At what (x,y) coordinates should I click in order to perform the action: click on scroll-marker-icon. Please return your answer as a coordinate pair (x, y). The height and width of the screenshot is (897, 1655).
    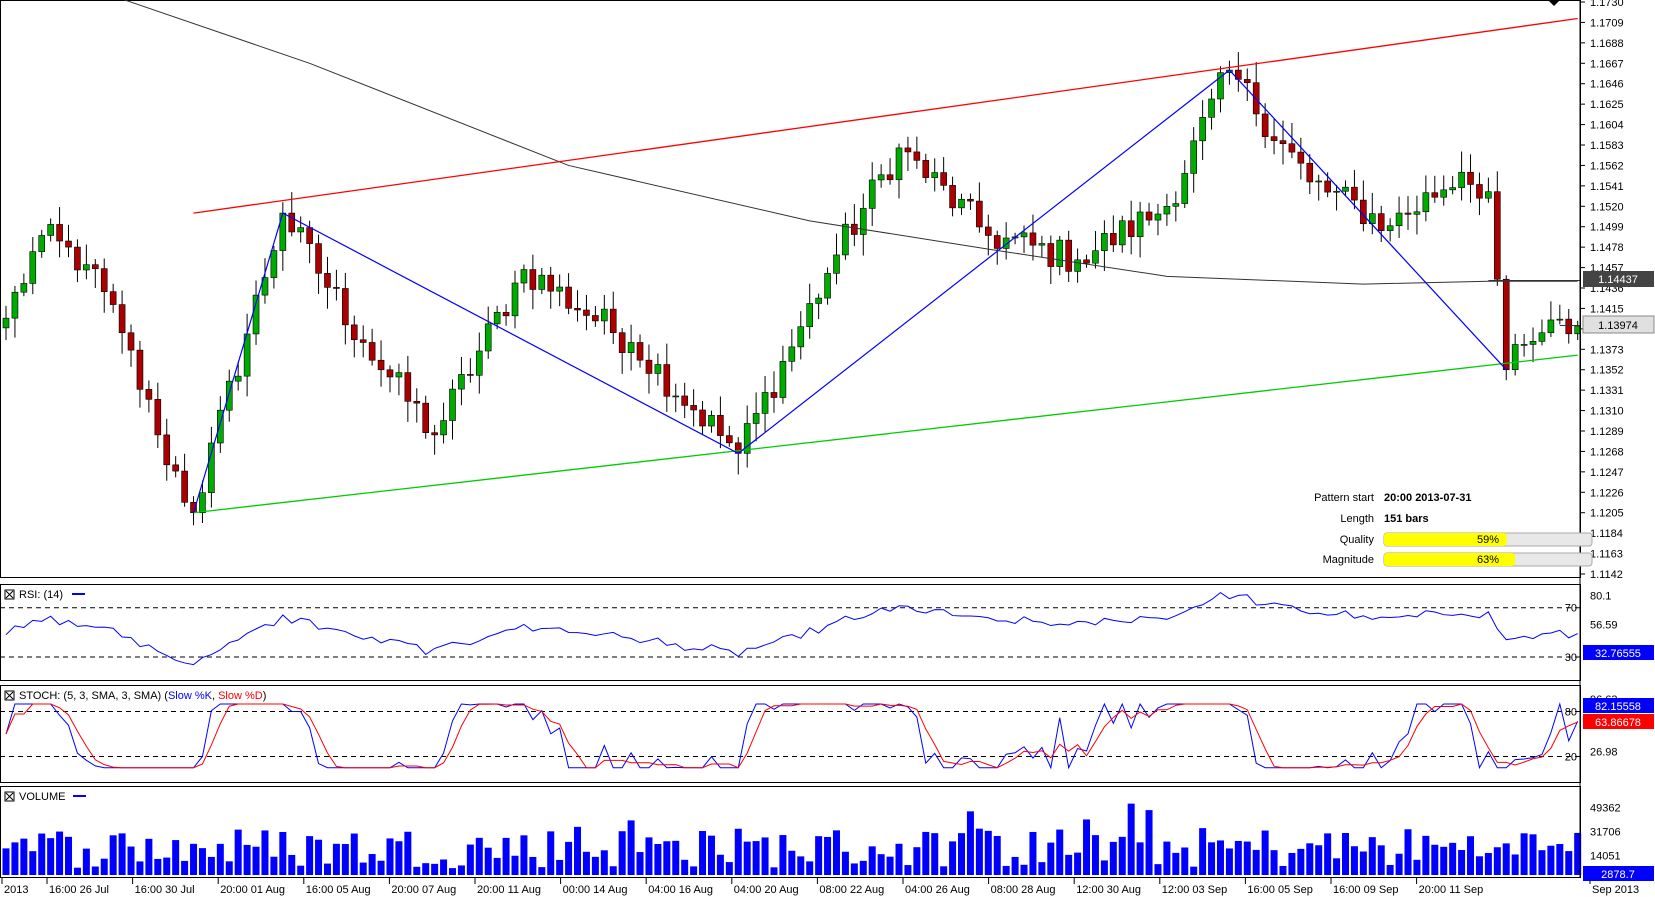
    Looking at the image, I should click on (1554, 3).